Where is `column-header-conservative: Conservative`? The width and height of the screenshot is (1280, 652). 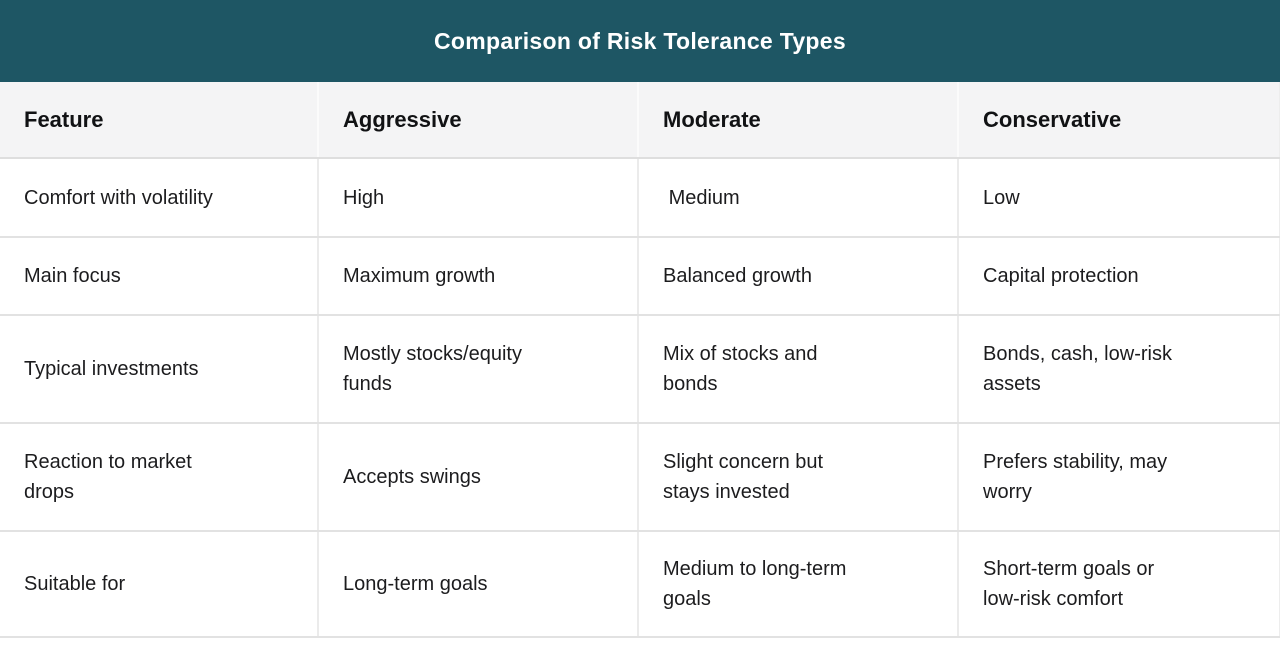 column-header-conservative: Conservative is located at coordinates (1118, 120).